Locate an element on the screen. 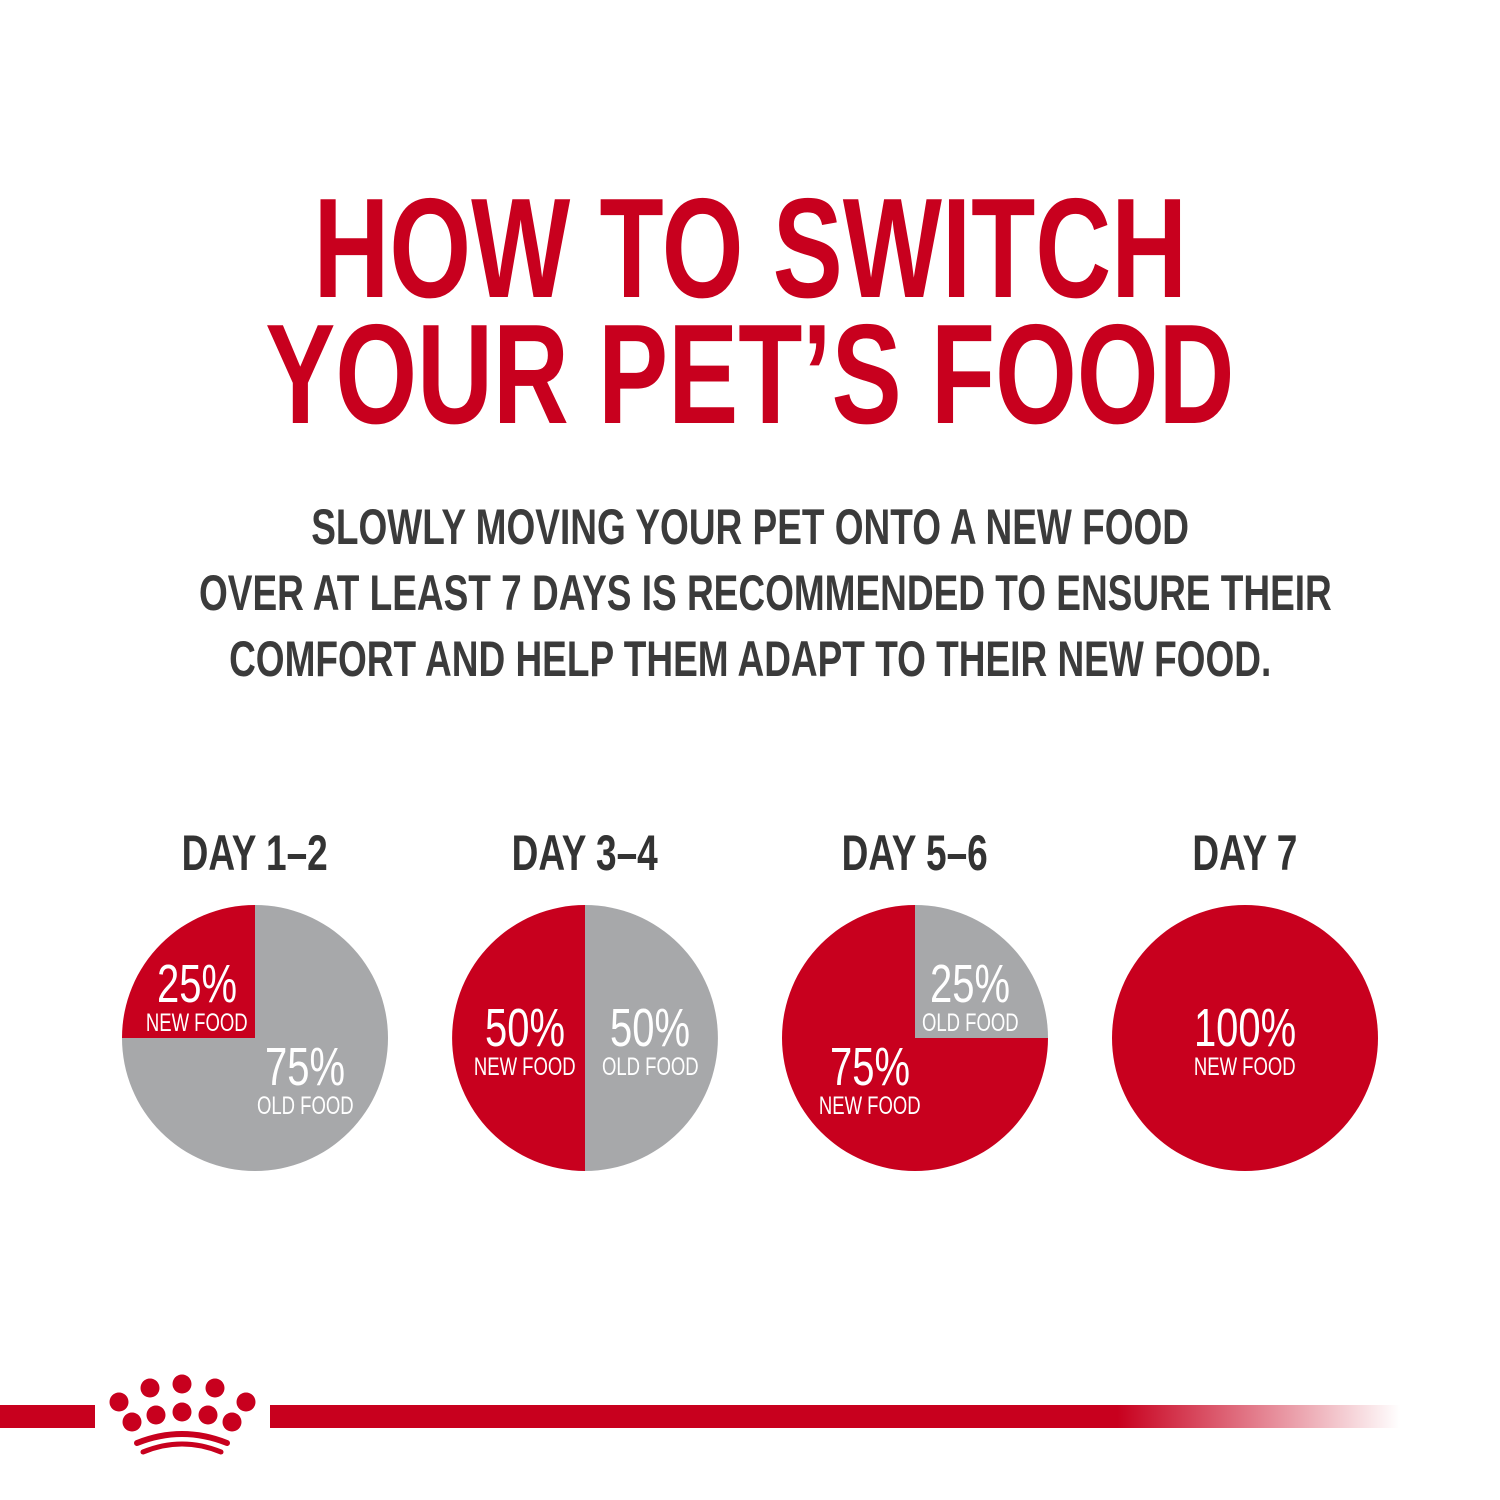 This screenshot has width=1500, height=1500. title-line-2: YOUR PET’S FOOD is located at coordinates (750, 374).